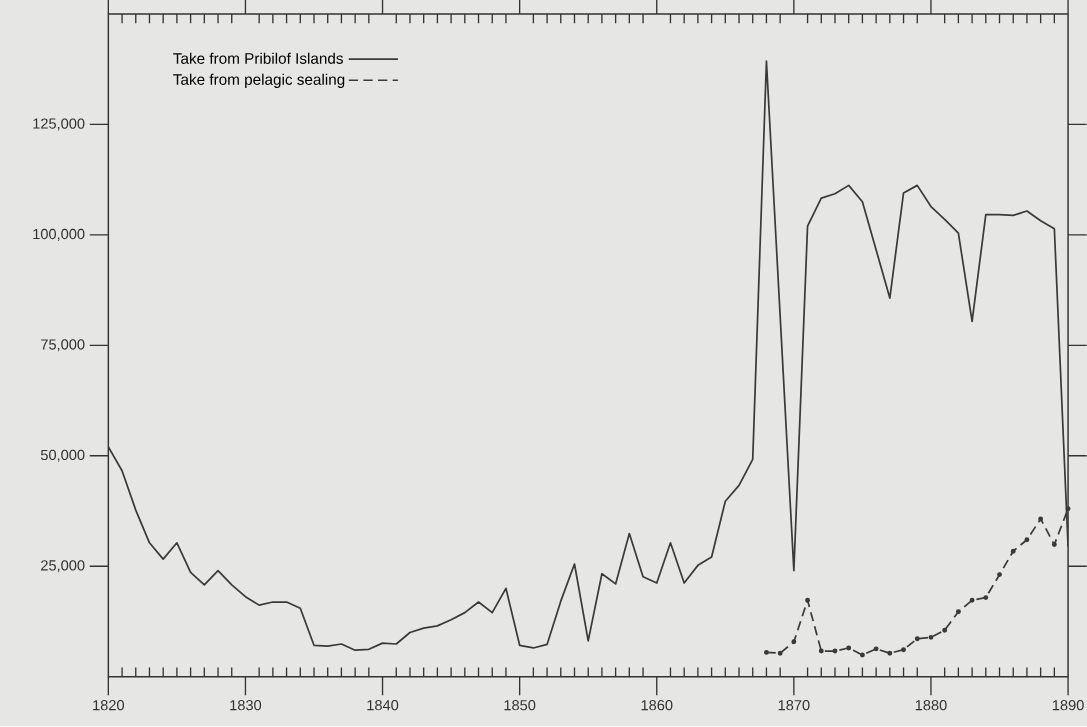  Describe the element at coordinates (62, 456) in the screenshot. I see `y-tick-label: 50,000` at that location.